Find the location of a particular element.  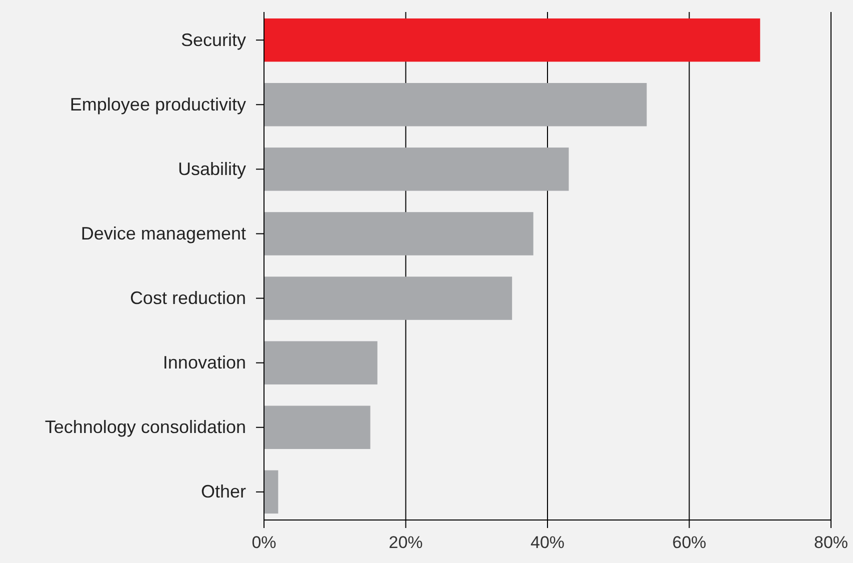

x-tick-label: 40% is located at coordinates (547, 542).